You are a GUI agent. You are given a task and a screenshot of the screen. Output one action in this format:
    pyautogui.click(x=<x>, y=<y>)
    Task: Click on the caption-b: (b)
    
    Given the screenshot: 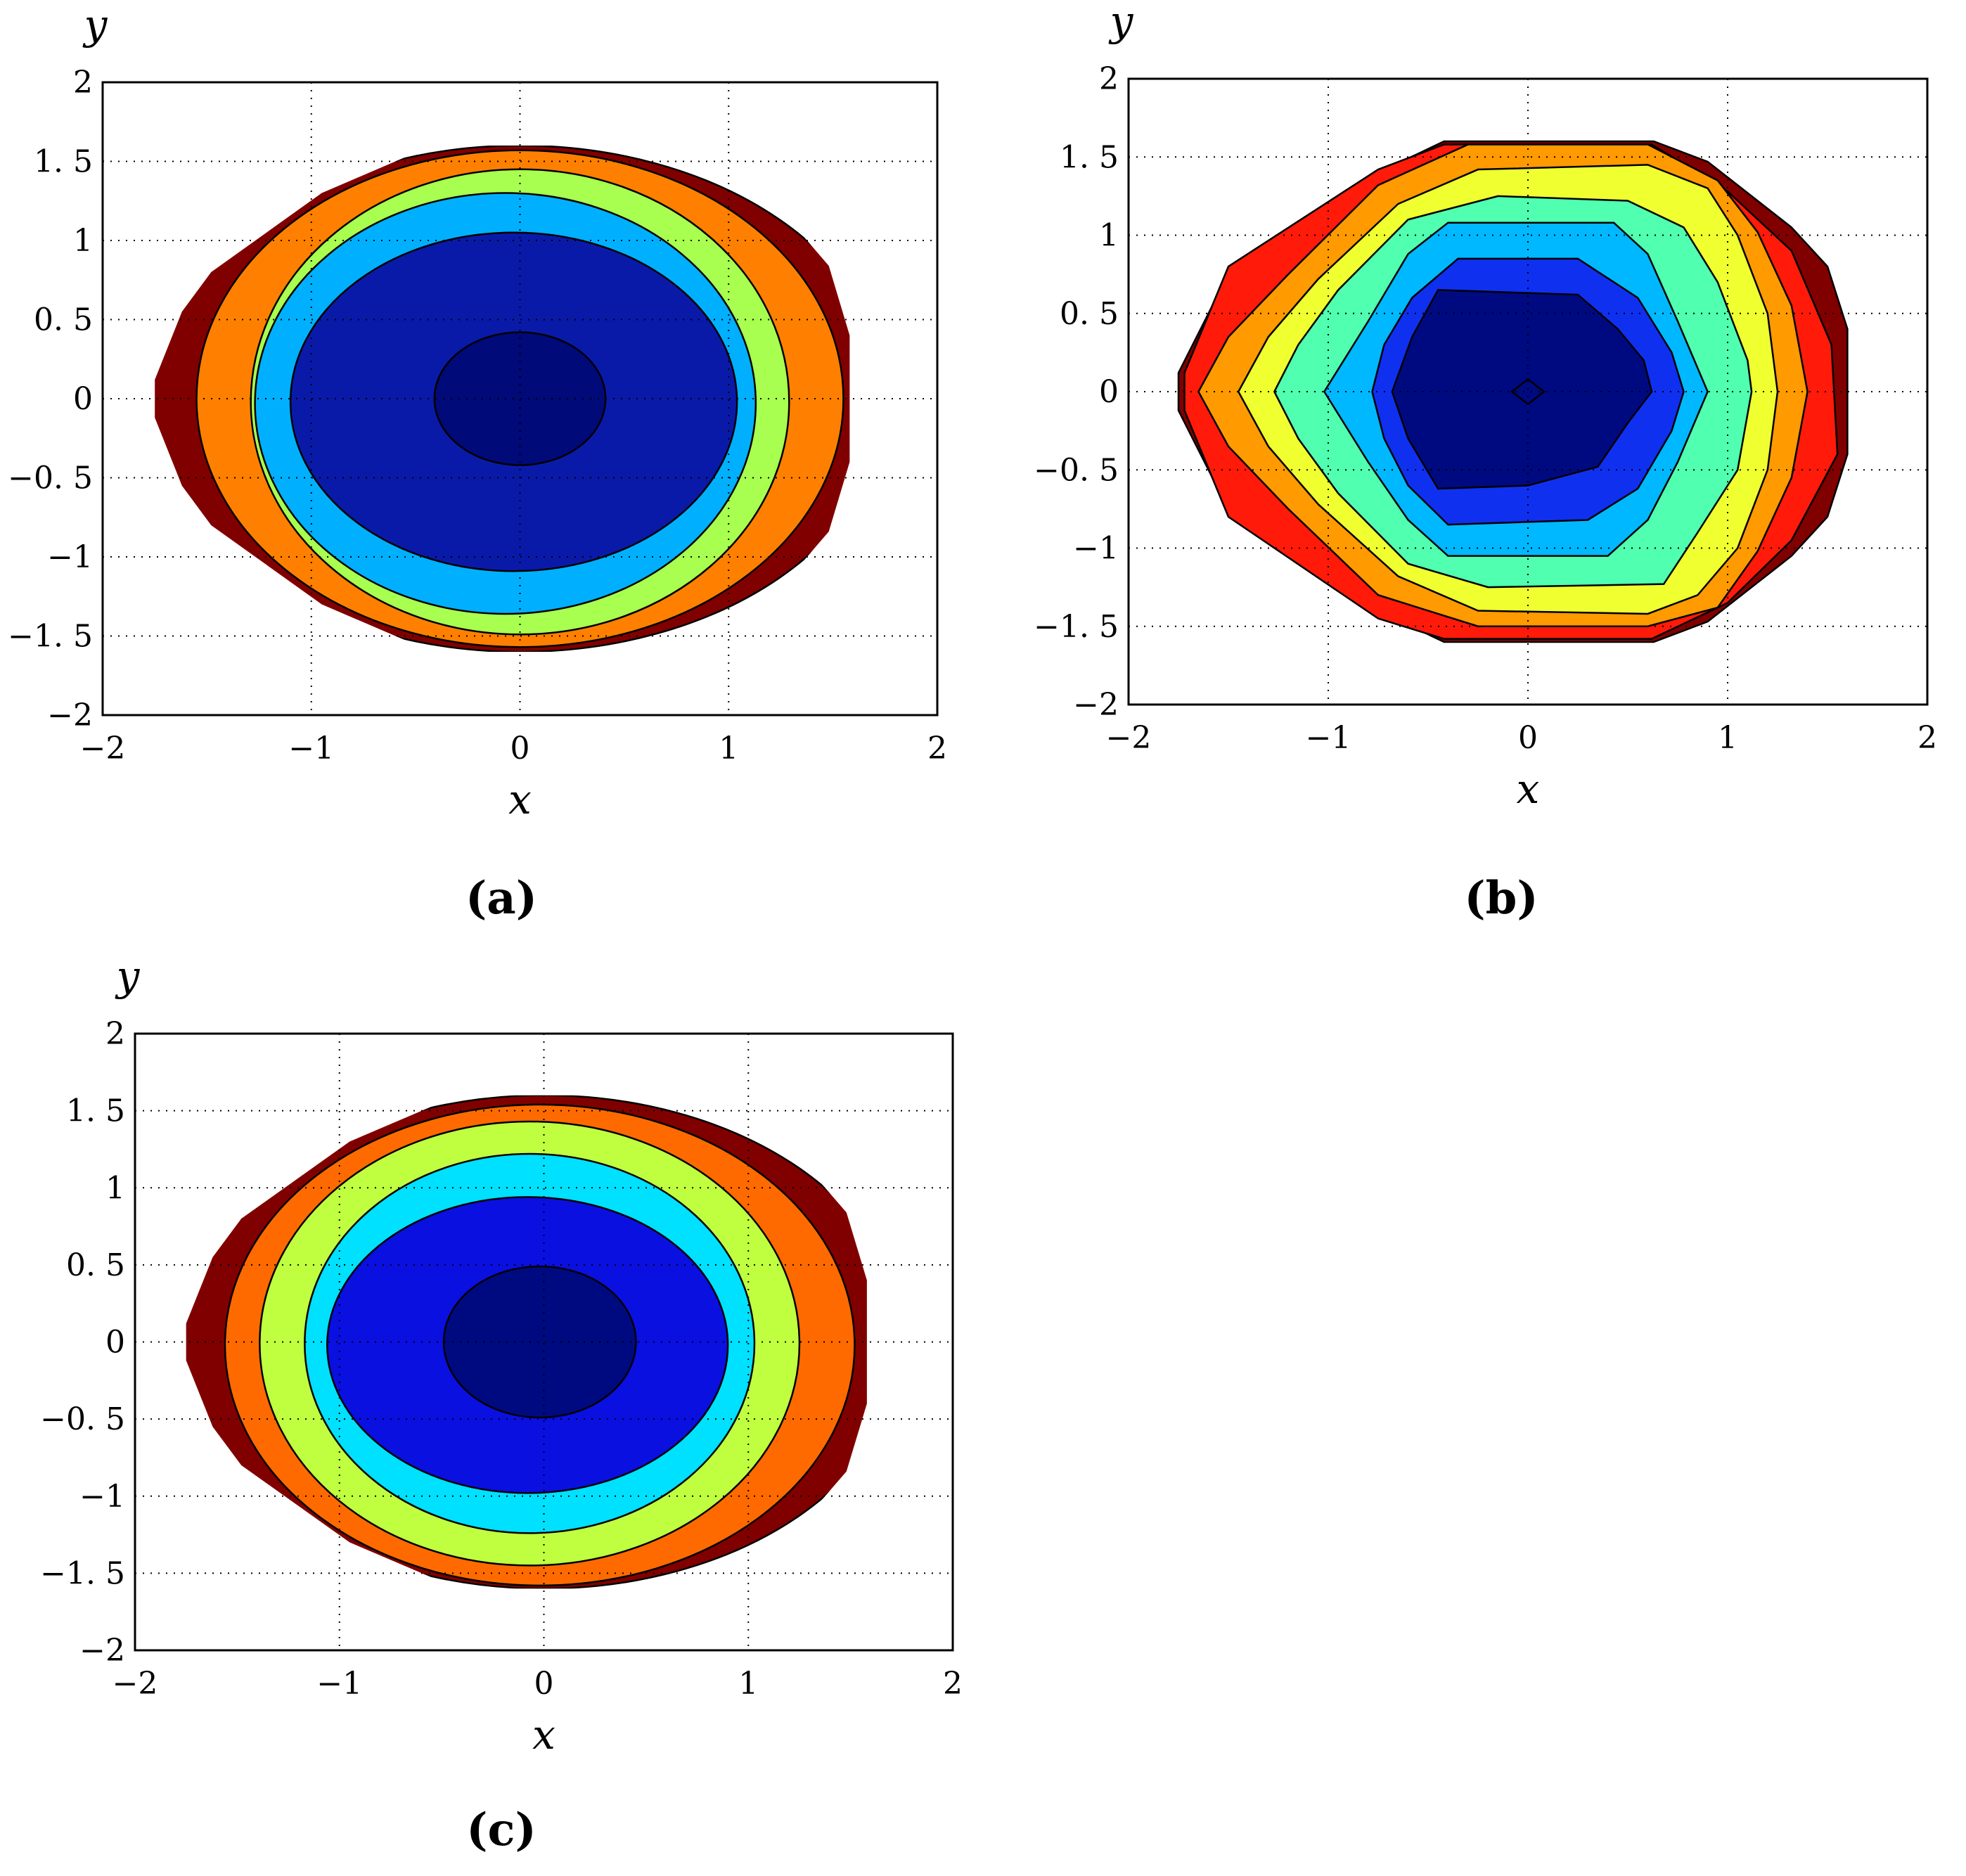 What is the action you would take?
    pyautogui.click(x=1501, y=898)
    